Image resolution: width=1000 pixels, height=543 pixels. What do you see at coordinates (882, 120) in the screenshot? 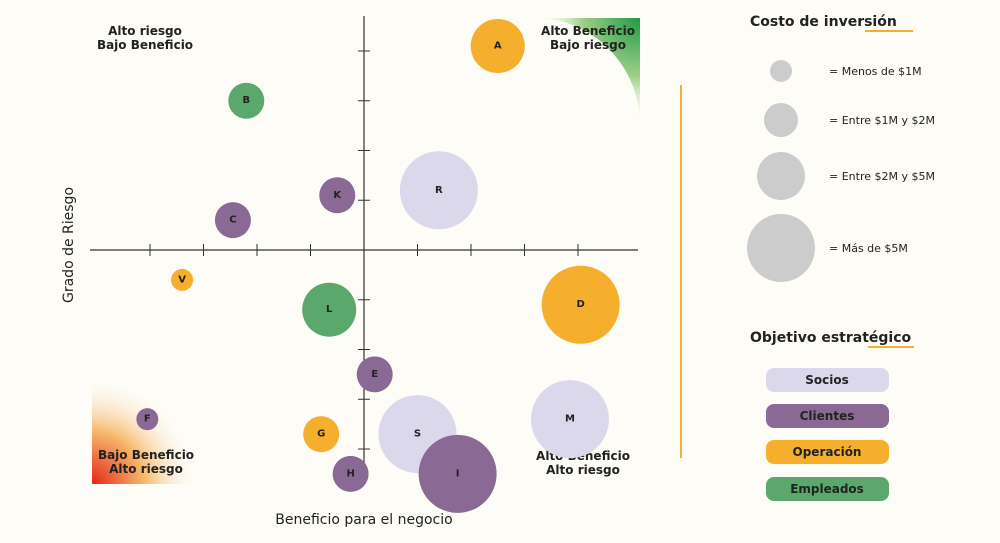
I see `size-legend-label: = Entre $1M y $2M` at bounding box center [882, 120].